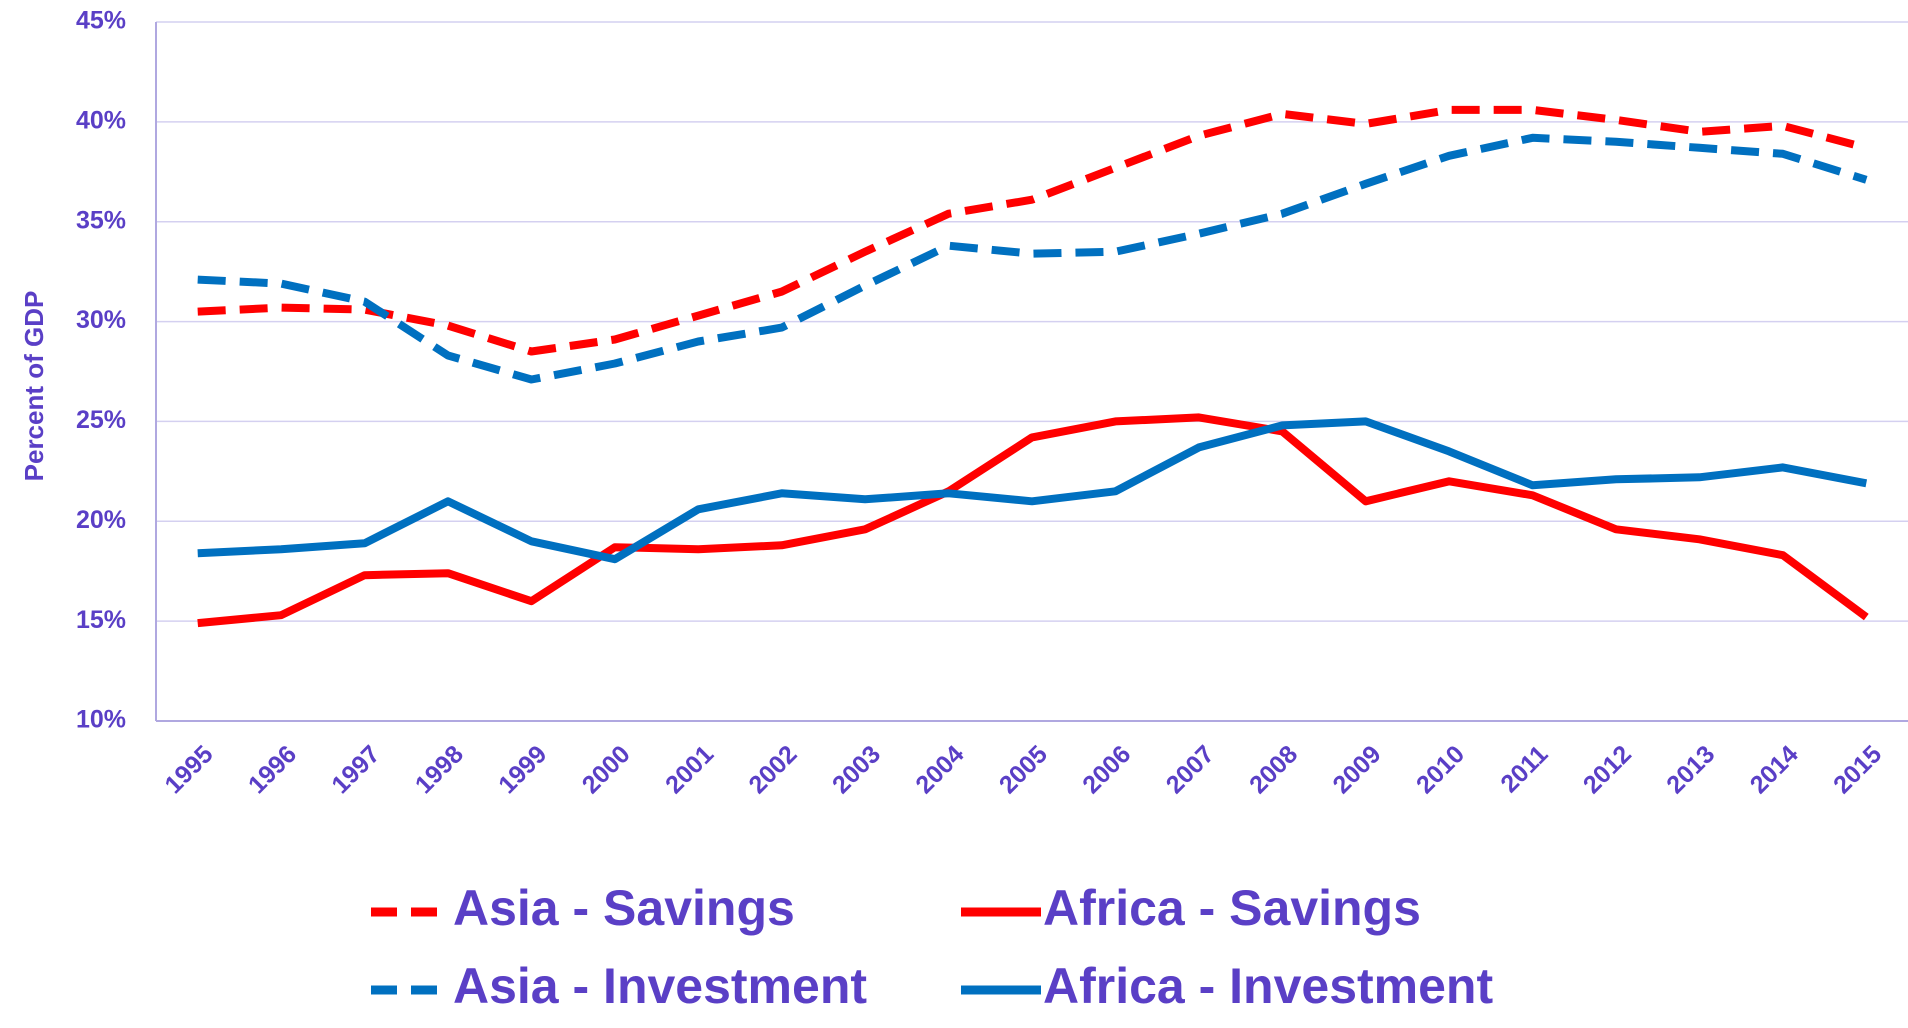 The height and width of the screenshot is (1028, 1908). I want to click on x-tick-label: 1999, so click(522, 769).